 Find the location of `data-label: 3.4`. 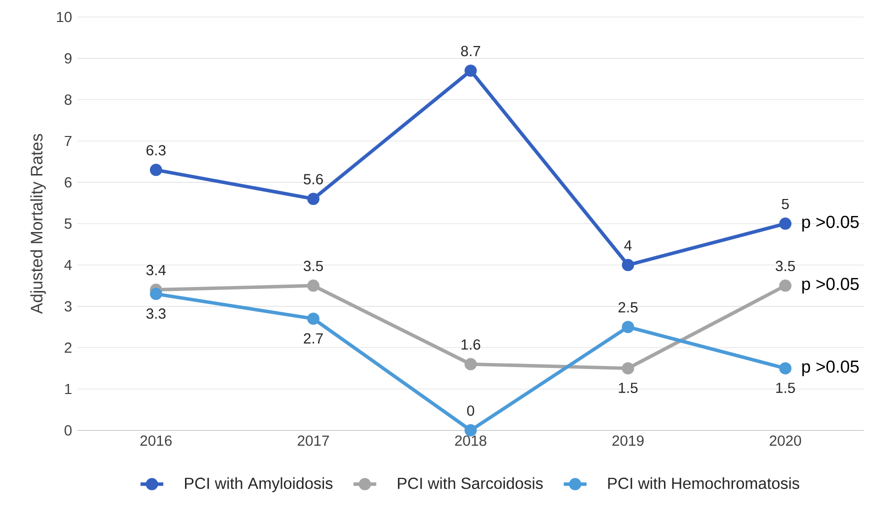

data-label: 3.4 is located at coordinates (156, 270).